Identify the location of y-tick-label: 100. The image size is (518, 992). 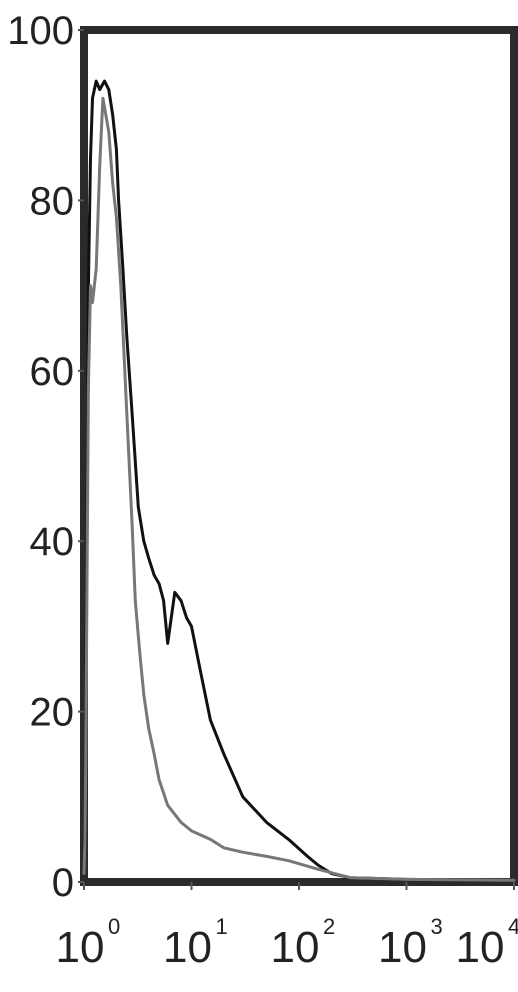
(40, 31).